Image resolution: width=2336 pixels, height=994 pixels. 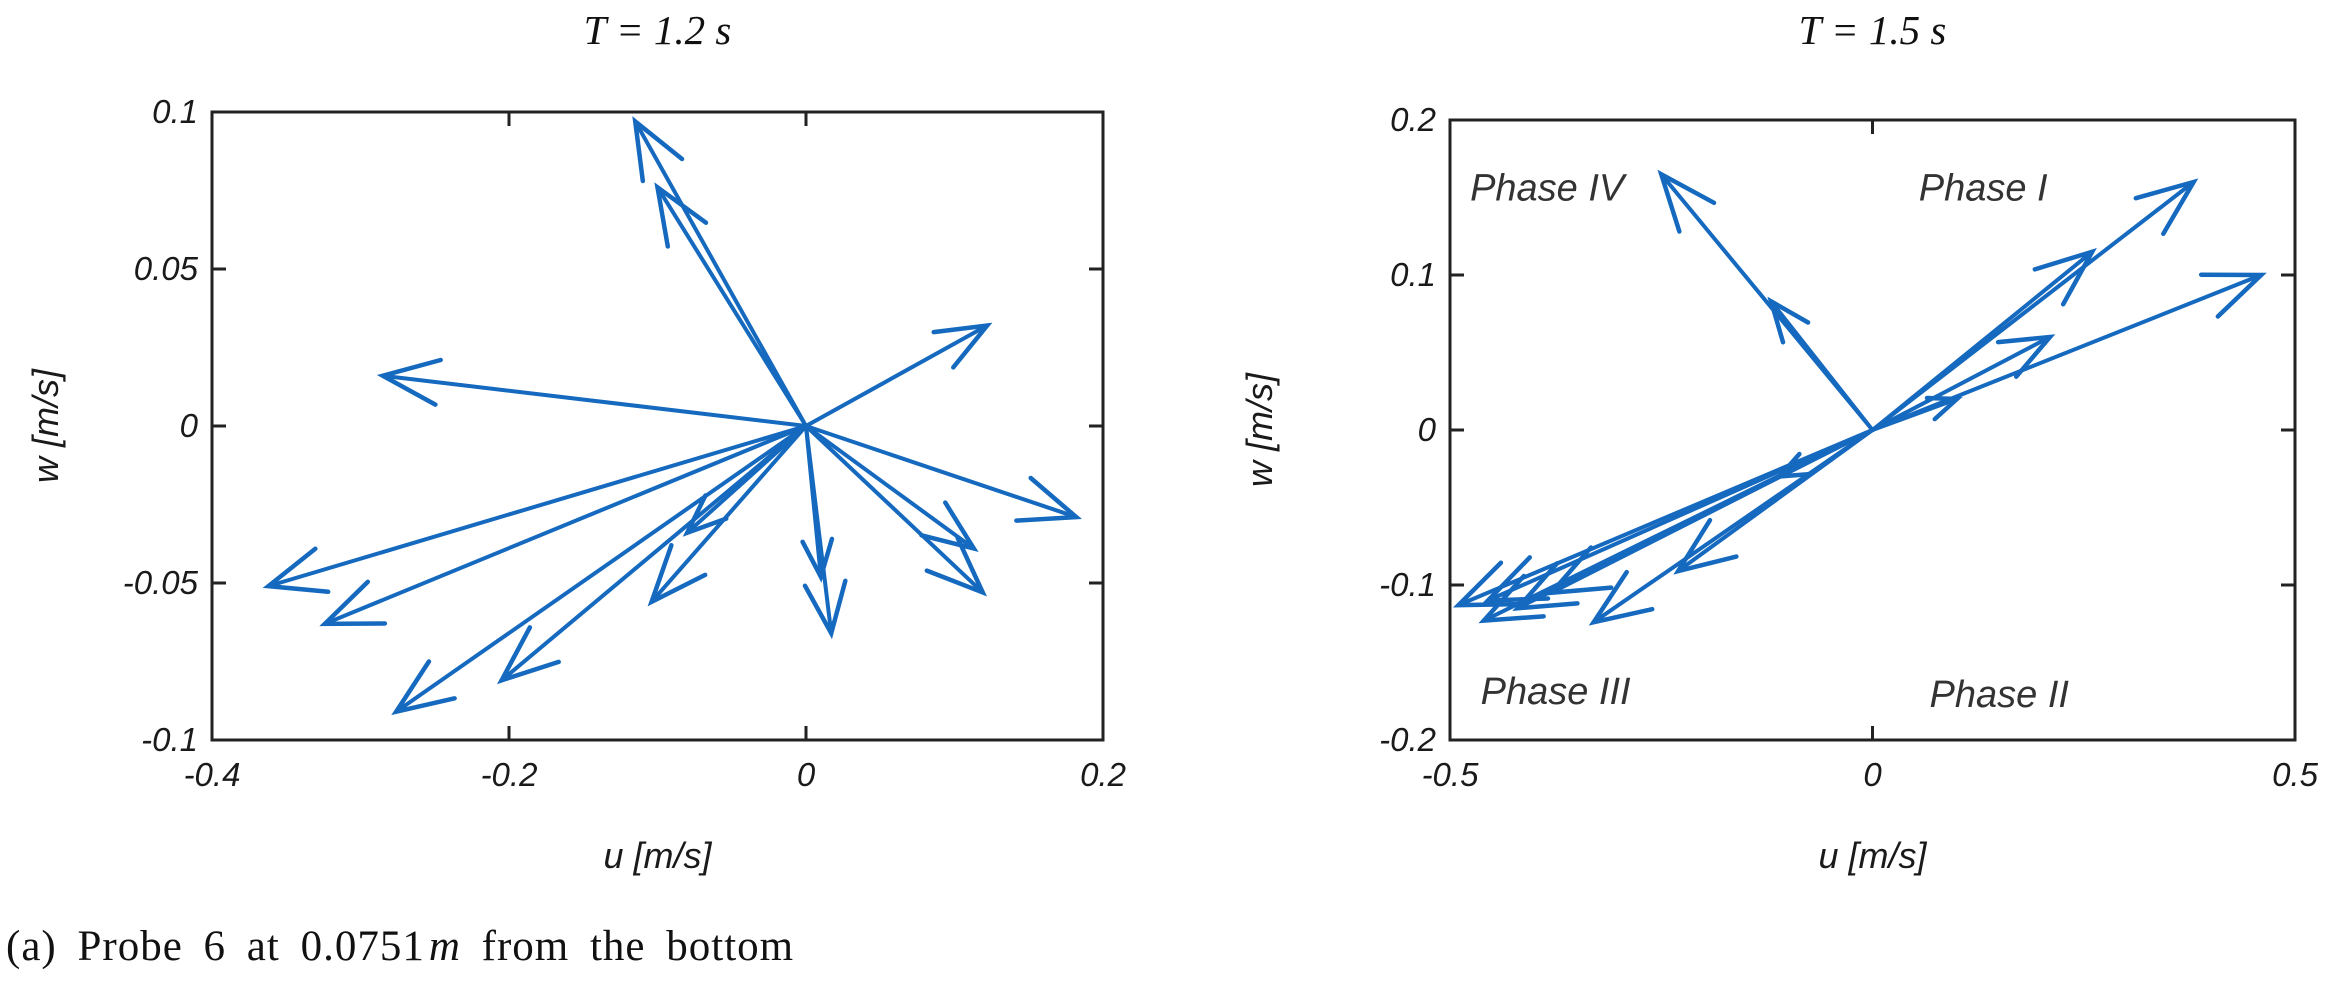 What do you see at coordinates (658, 30) in the screenshot?
I see `chart-title: T = 1.2 s` at bounding box center [658, 30].